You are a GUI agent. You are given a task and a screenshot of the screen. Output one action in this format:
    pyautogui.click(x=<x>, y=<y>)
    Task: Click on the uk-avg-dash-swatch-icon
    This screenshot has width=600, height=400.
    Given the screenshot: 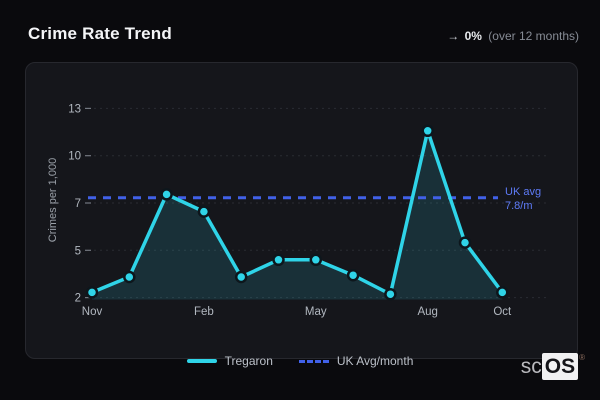 What is the action you would take?
    pyautogui.click(x=313, y=361)
    